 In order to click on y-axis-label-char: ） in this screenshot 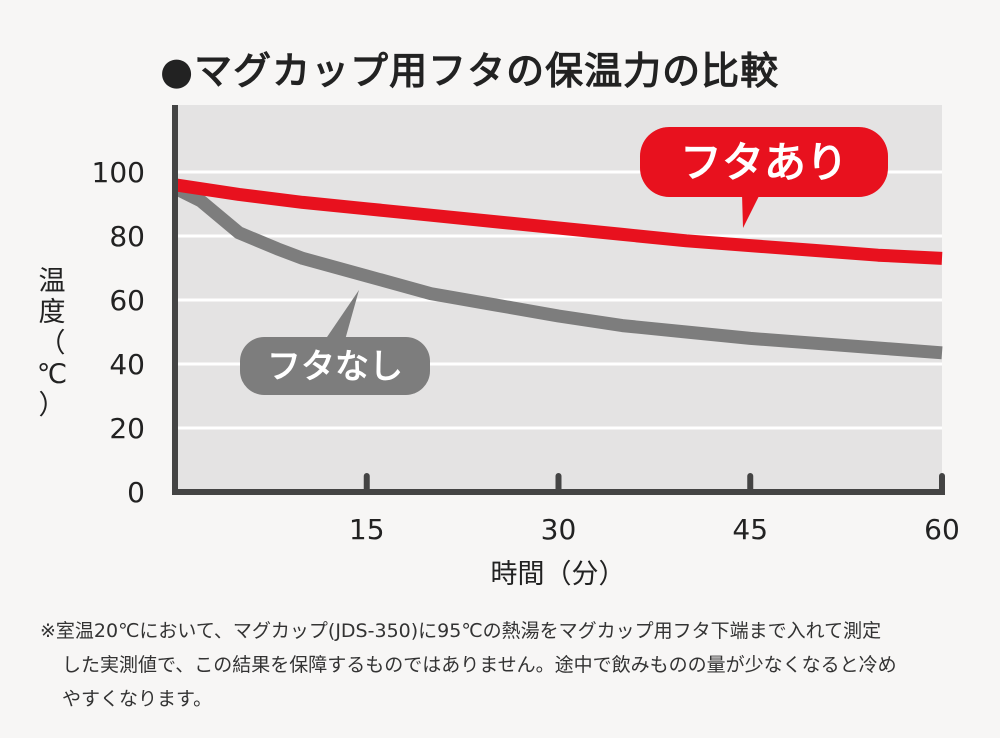, I will do `click(52, 405)`.